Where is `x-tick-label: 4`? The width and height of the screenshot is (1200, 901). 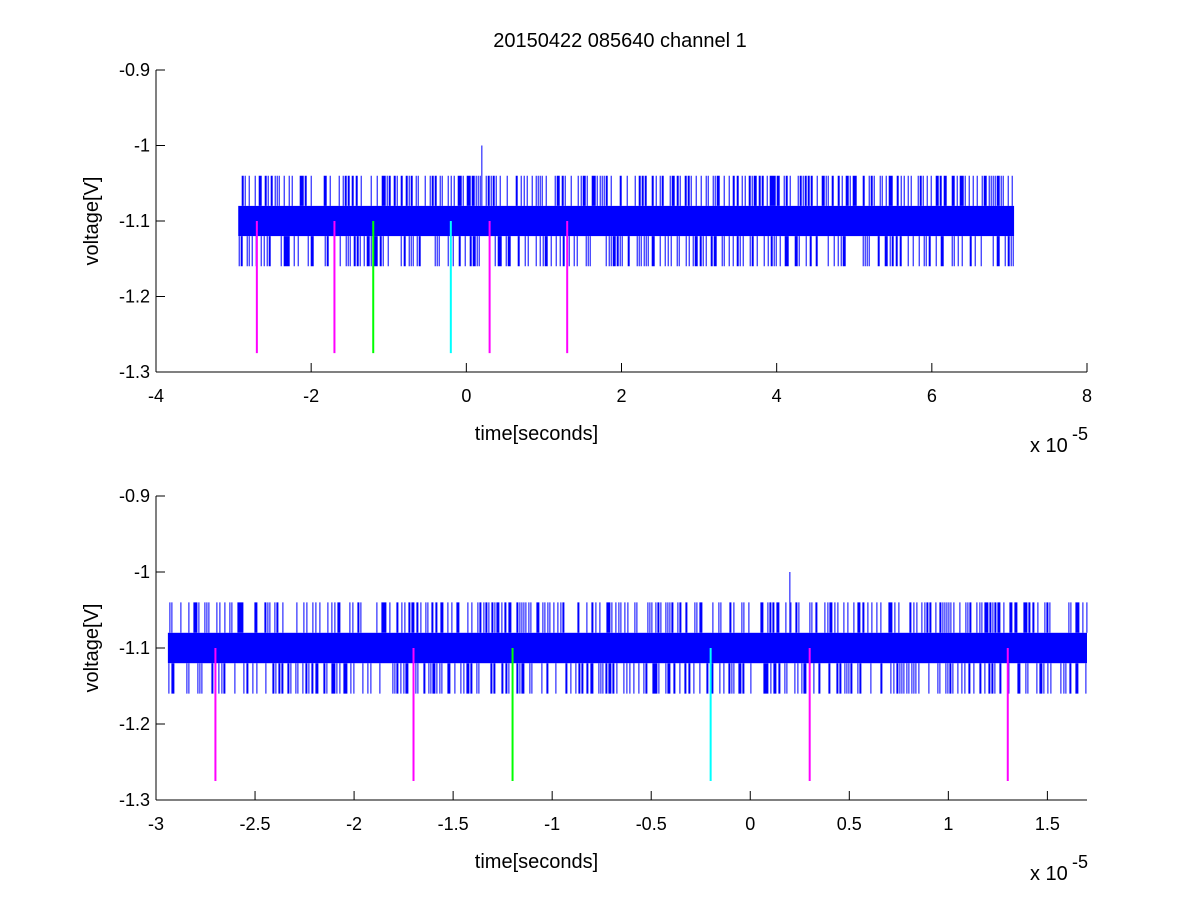
x-tick-label: 4 is located at coordinates (777, 396).